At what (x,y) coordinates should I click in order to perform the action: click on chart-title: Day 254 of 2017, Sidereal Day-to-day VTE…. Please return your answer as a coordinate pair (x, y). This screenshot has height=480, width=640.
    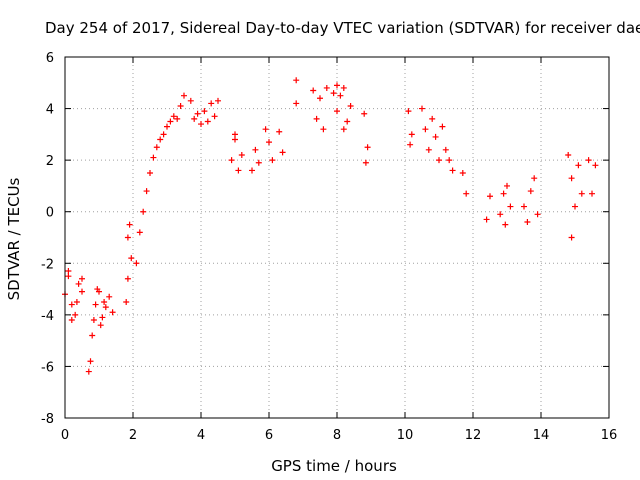
    Looking at the image, I should click on (342, 28).